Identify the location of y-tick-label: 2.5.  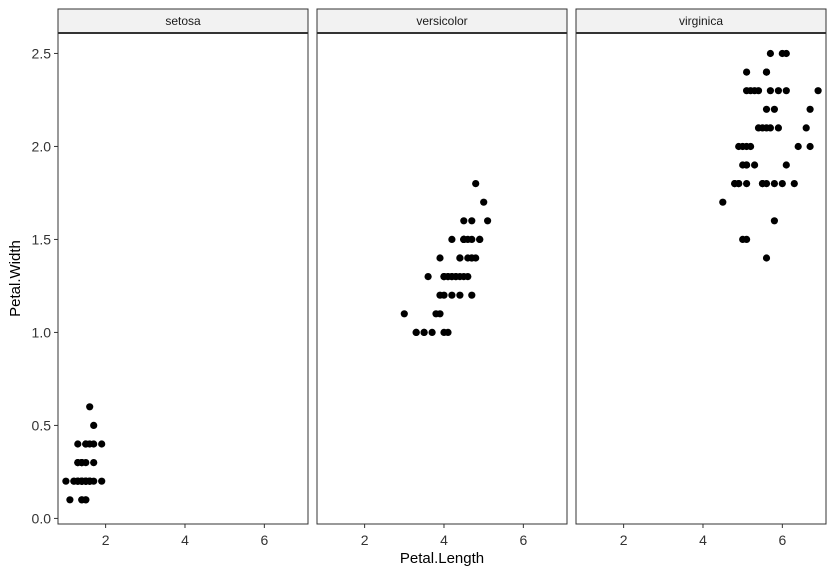
(42, 53).